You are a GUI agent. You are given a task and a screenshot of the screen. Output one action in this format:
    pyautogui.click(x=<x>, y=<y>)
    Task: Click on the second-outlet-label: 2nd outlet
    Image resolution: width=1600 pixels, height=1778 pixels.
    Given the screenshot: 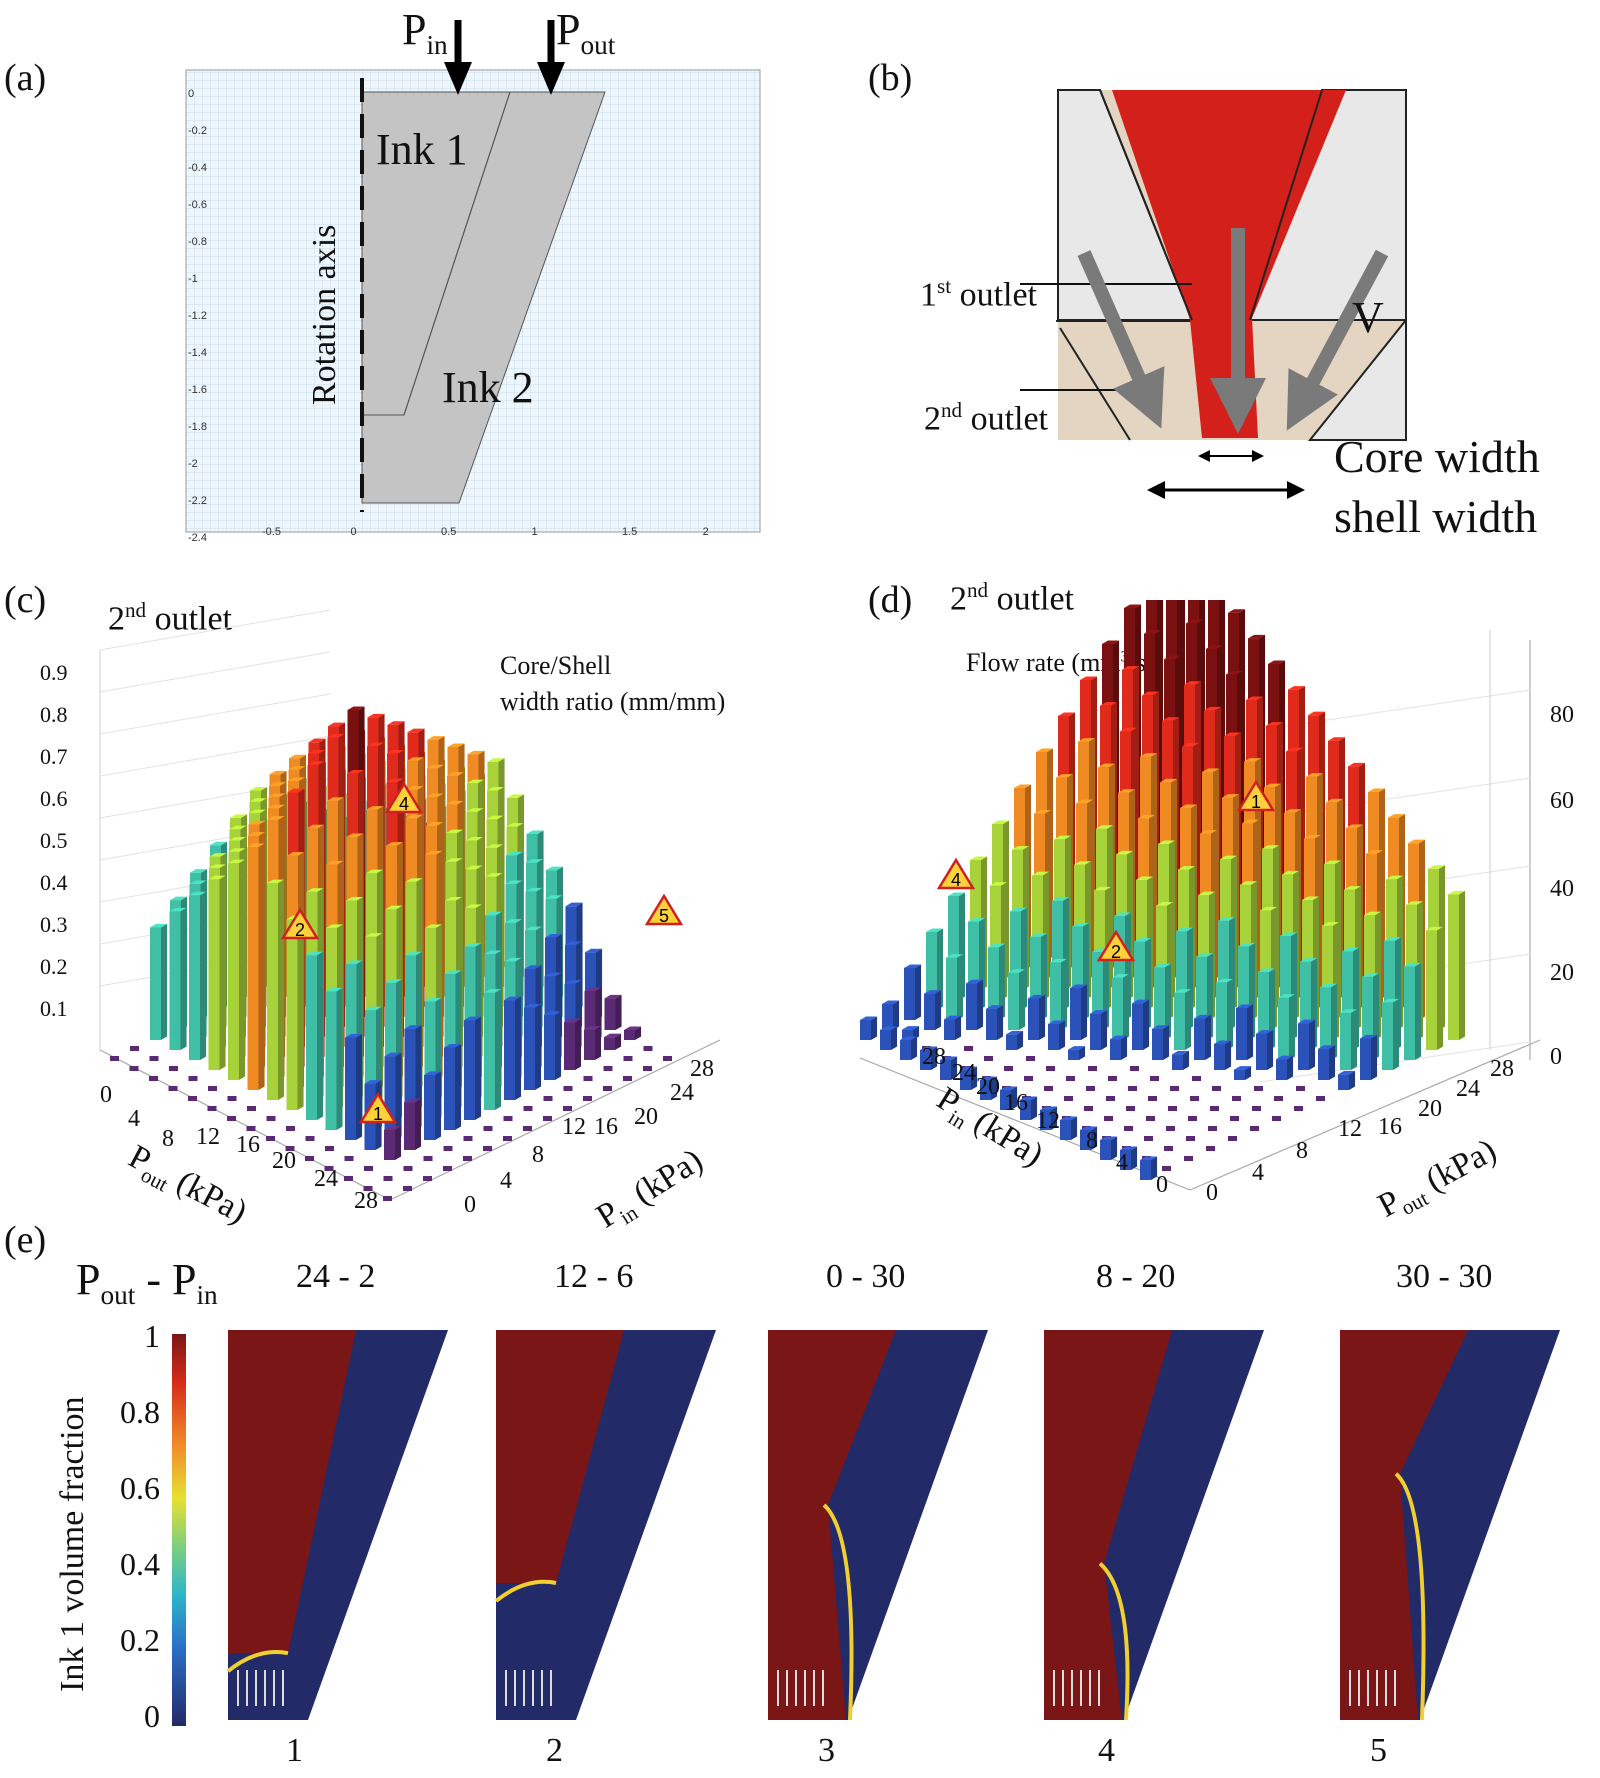 What is the action you would take?
    pyautogui.click(x=986, y=418)
    